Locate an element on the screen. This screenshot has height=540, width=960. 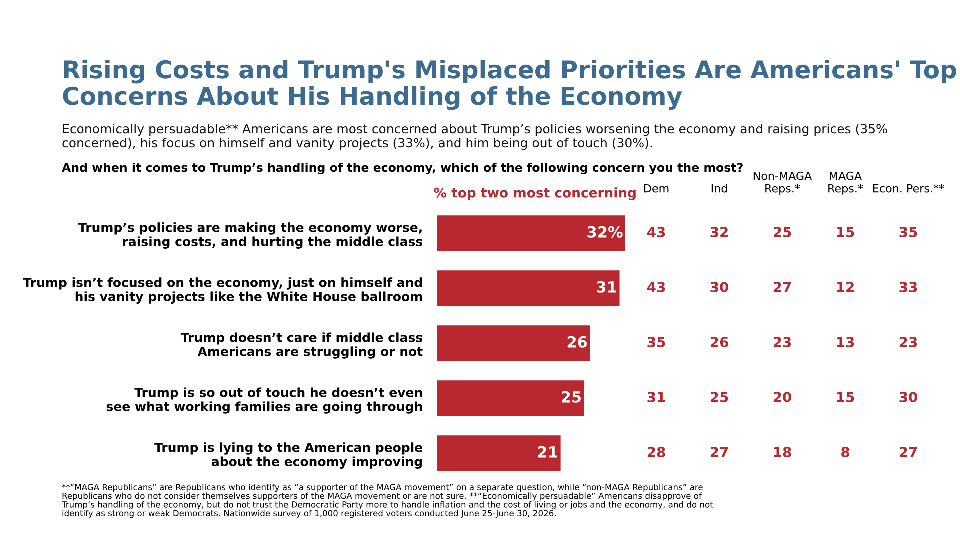
text: And when it comes to Trump’s handling of the economy, which of the following concern you the most? is located at coordinates (402, 169).